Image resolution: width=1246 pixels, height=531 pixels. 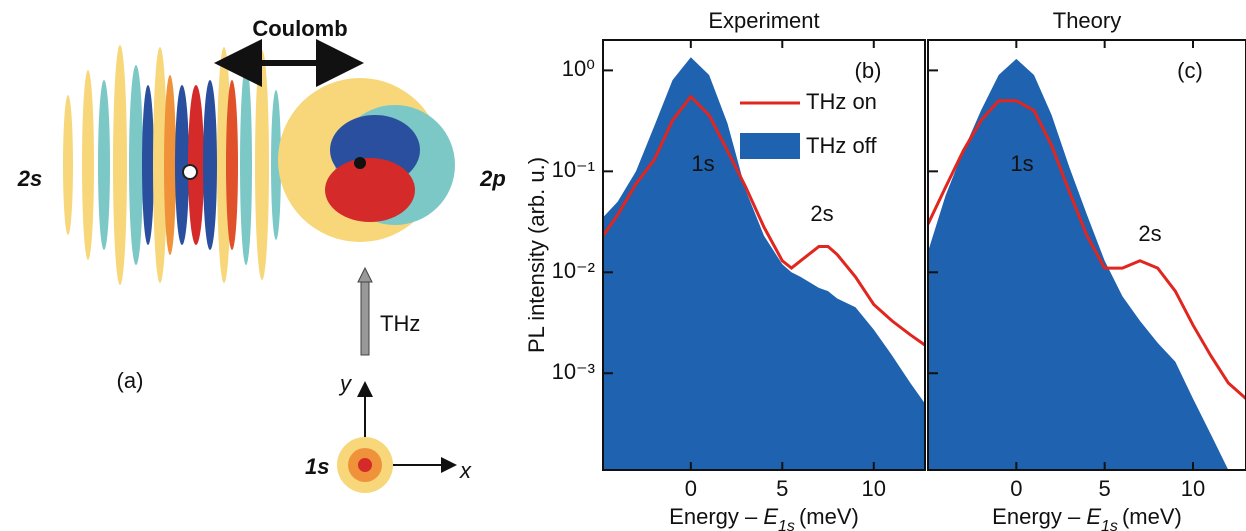 What do you see at coordinates (299, 28) in the screenshot?
I see `coulomb-label: Coulomb` at bounding box center [299, 28].